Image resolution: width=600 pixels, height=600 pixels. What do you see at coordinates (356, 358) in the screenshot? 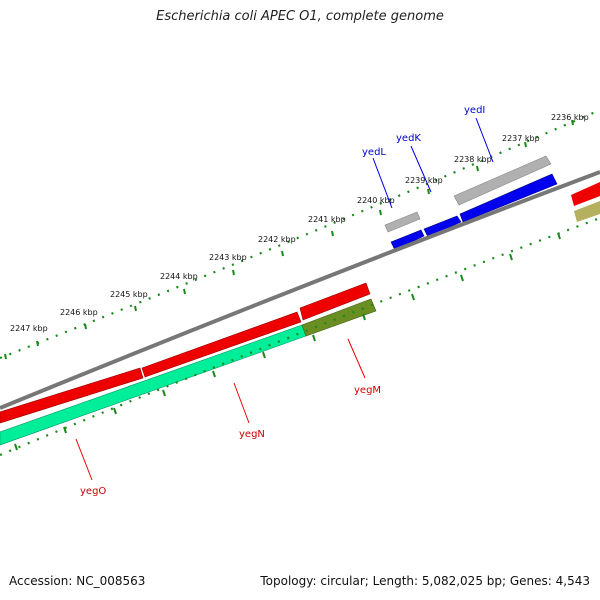
I see `leader-yegM` at bounding box center [356, 358].